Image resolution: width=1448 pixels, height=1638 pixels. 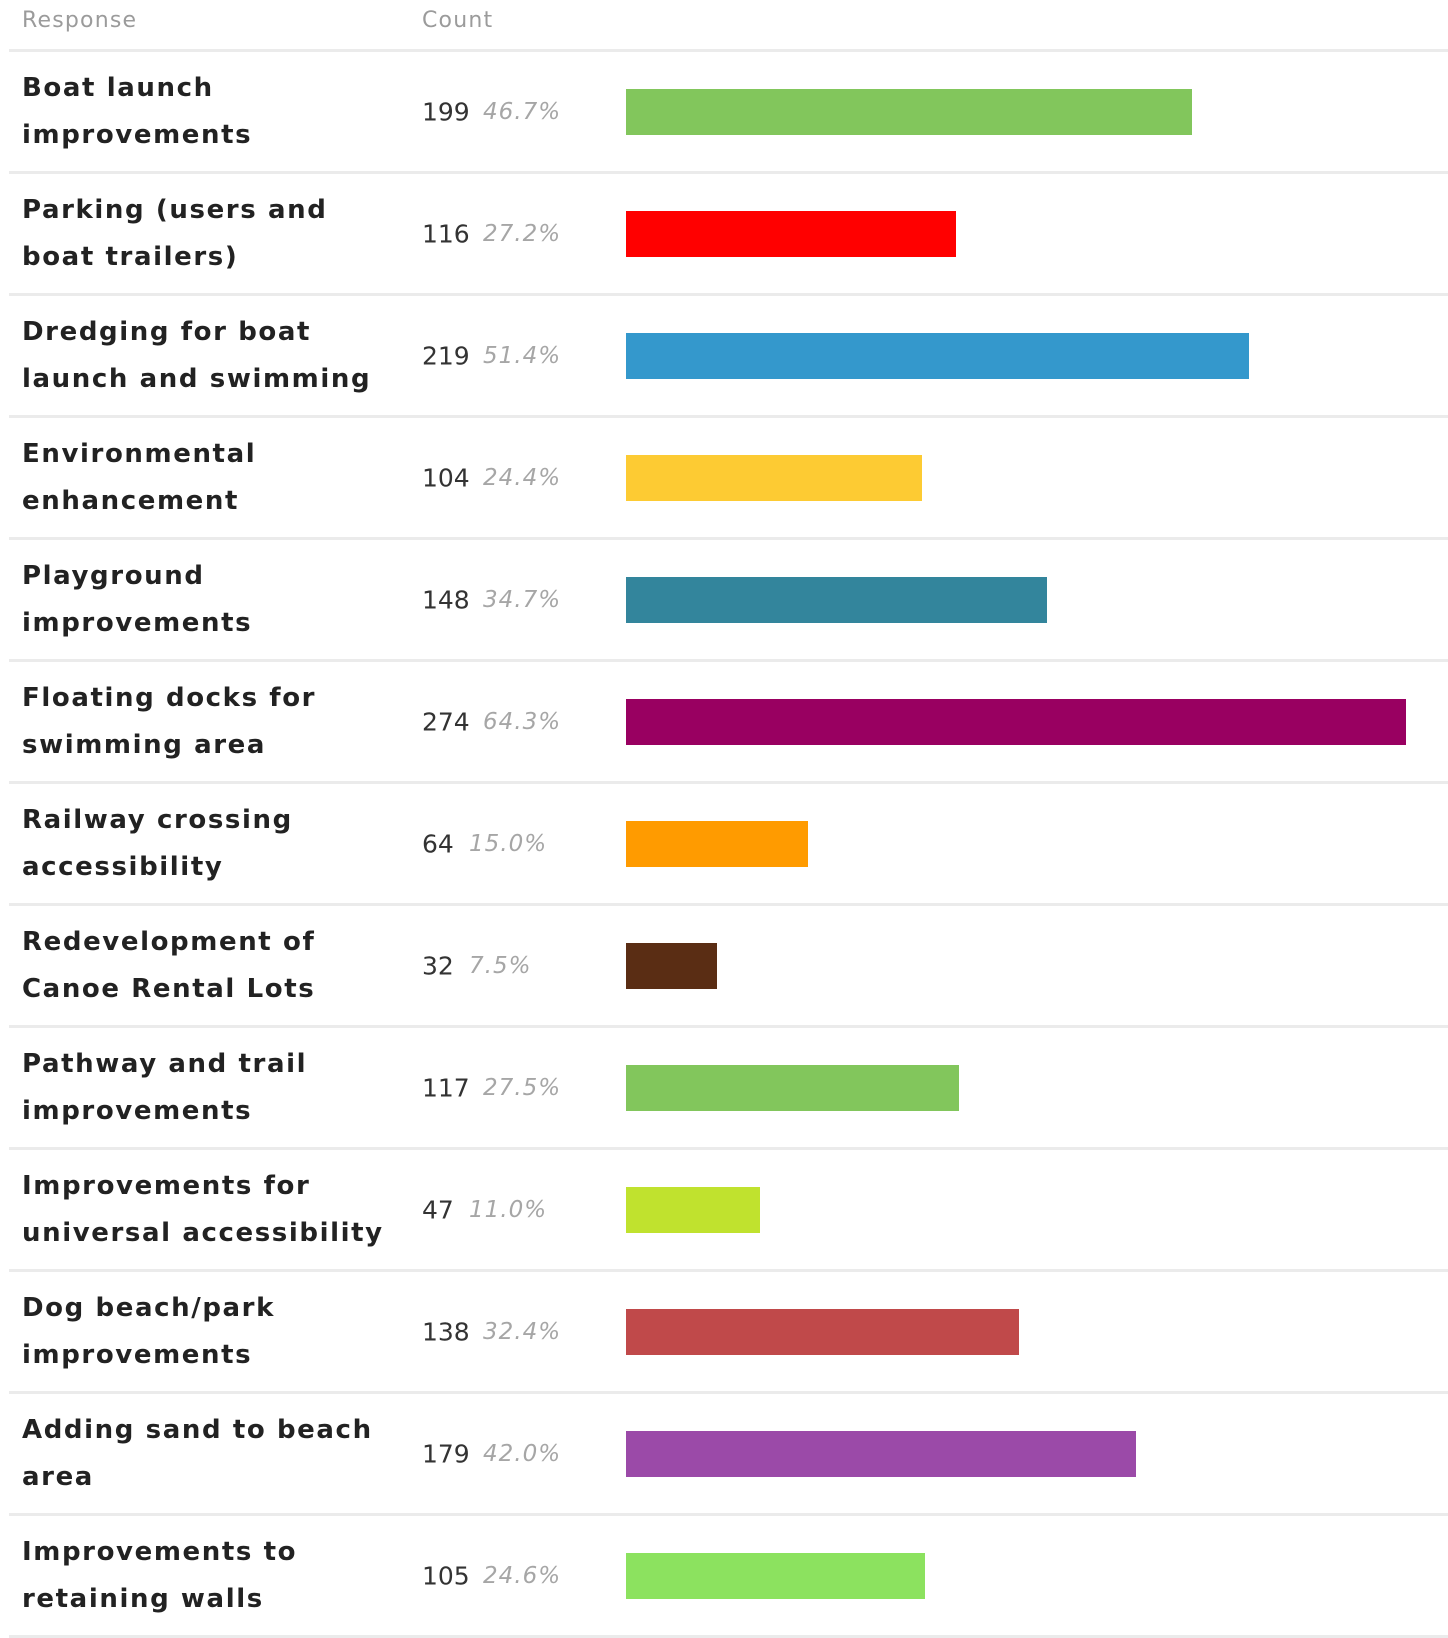 I want to click on count-value: 148, so click(x=446, y=599).